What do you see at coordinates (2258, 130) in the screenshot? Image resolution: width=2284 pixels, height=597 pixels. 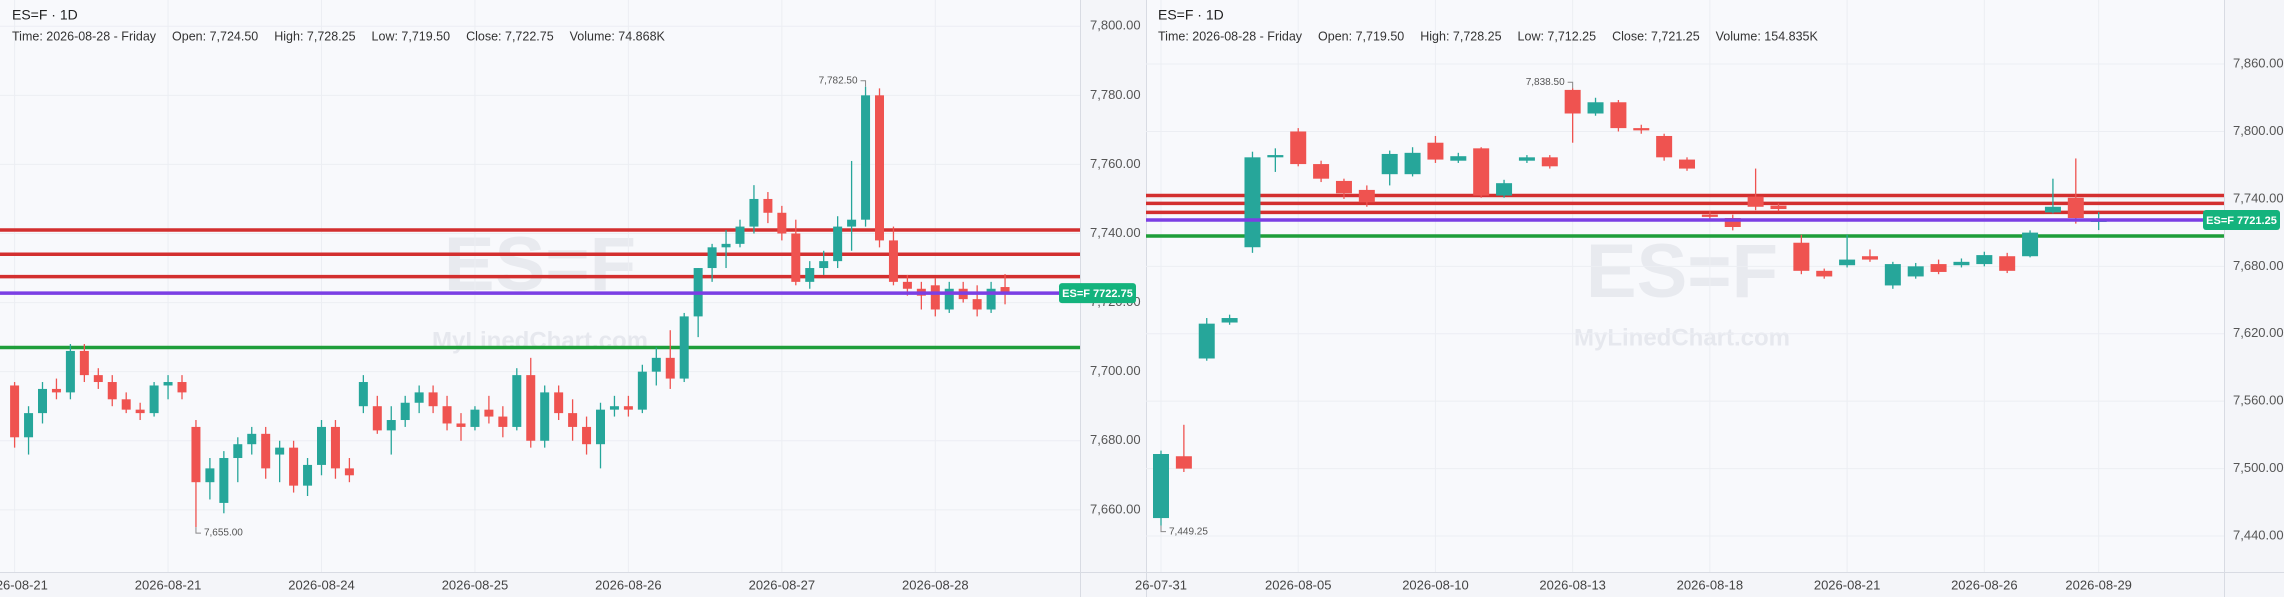 I see `y-tick-label: 7,800.00` at bounding box center [2258, 130].